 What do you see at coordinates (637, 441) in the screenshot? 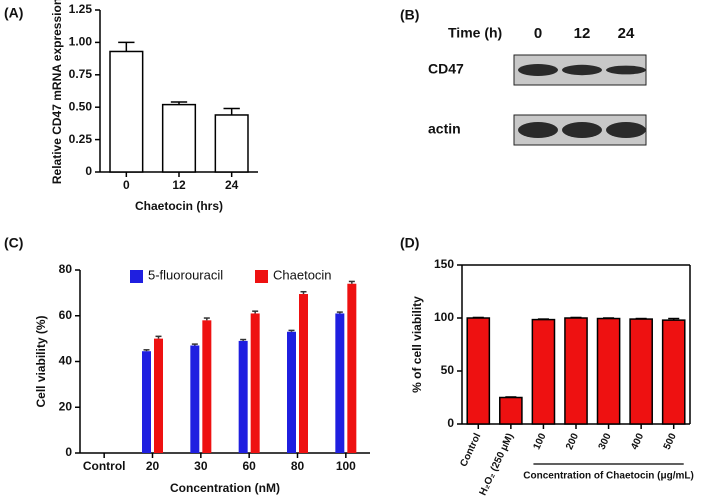
I see `x-tick-label: 400` at bounding box center [637, 441].